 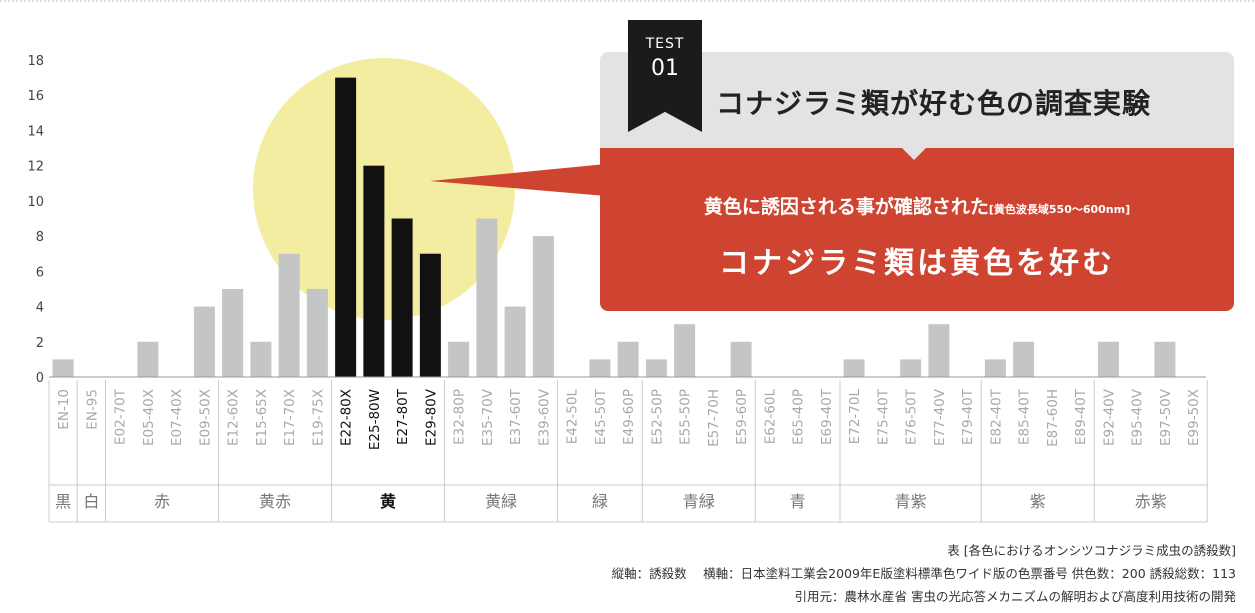 What do you see at coordinates (518, 180) in the screenshot?
I see `callout-pointer` at bounding box center [518, 180].